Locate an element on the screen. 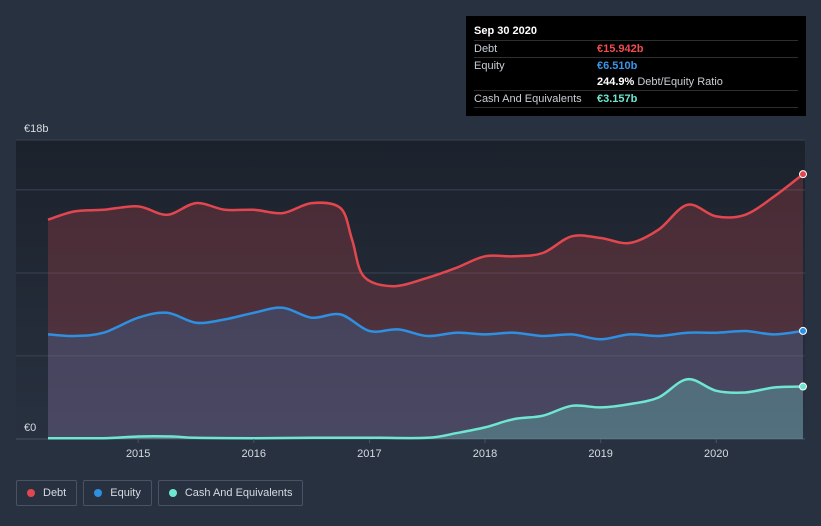 The image size is (821, 526). legend-item-equity: Equity is located at coordinates (117, 493).